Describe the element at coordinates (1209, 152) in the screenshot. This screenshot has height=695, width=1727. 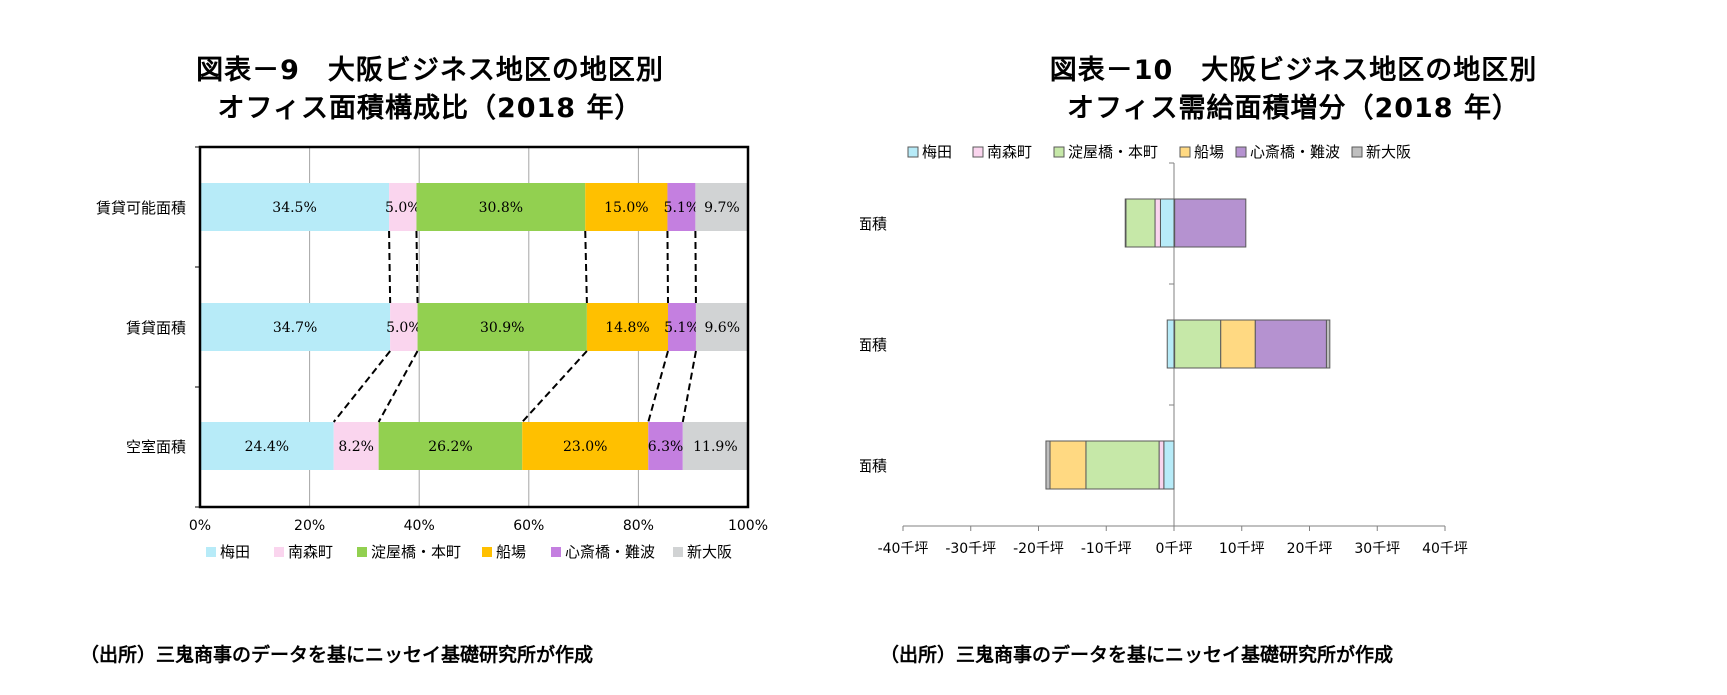
I see `legend-label: 船場` at that location.